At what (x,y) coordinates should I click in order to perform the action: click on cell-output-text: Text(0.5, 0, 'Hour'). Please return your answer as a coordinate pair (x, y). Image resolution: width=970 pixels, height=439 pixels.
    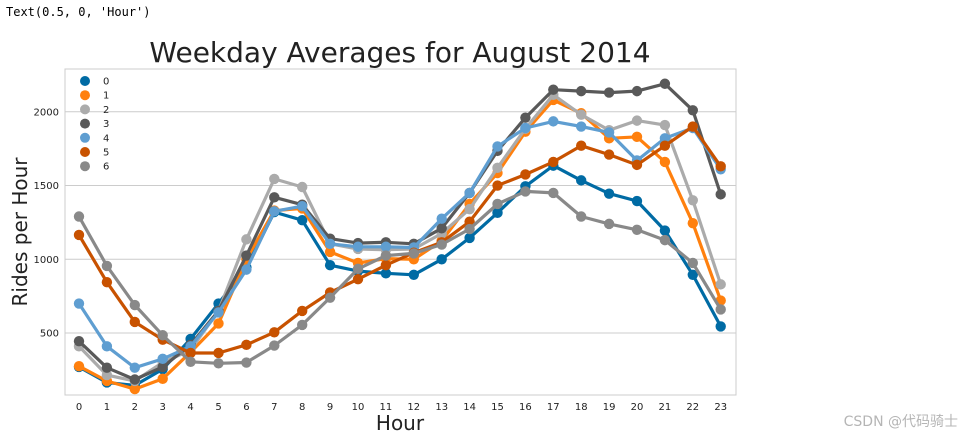
    Looking at the image, I should click on (78, 12).